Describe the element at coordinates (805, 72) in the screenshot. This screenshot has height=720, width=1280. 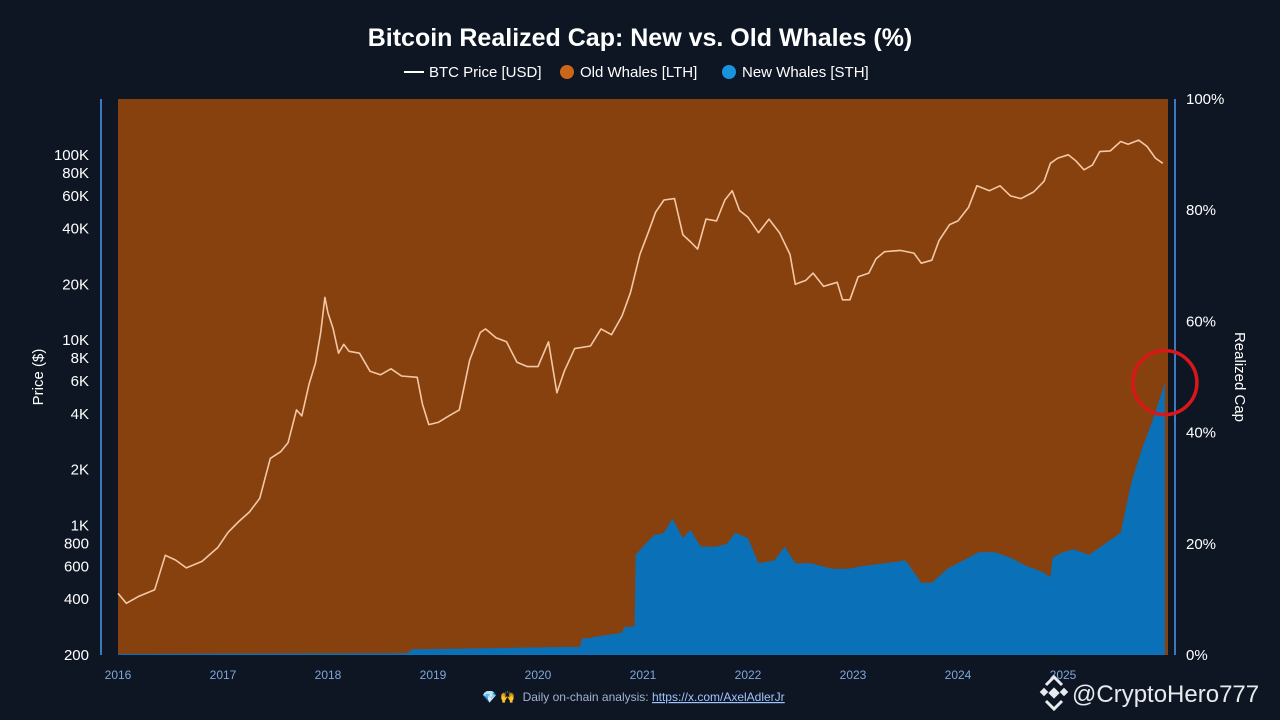
I see `legend-new-whales-label: New Whales [STH]` at that location.